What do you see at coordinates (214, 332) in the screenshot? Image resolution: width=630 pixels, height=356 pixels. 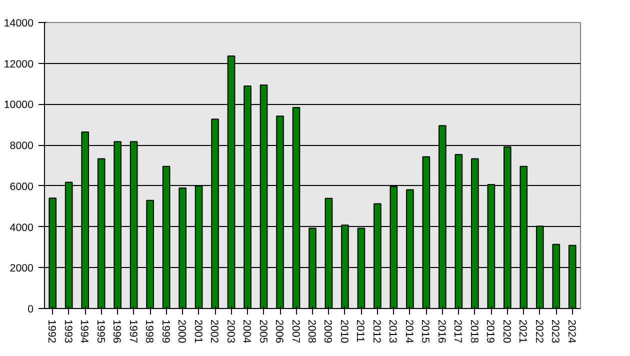 I see `x-tick-label: 2002` at bounding box center [214, 332].